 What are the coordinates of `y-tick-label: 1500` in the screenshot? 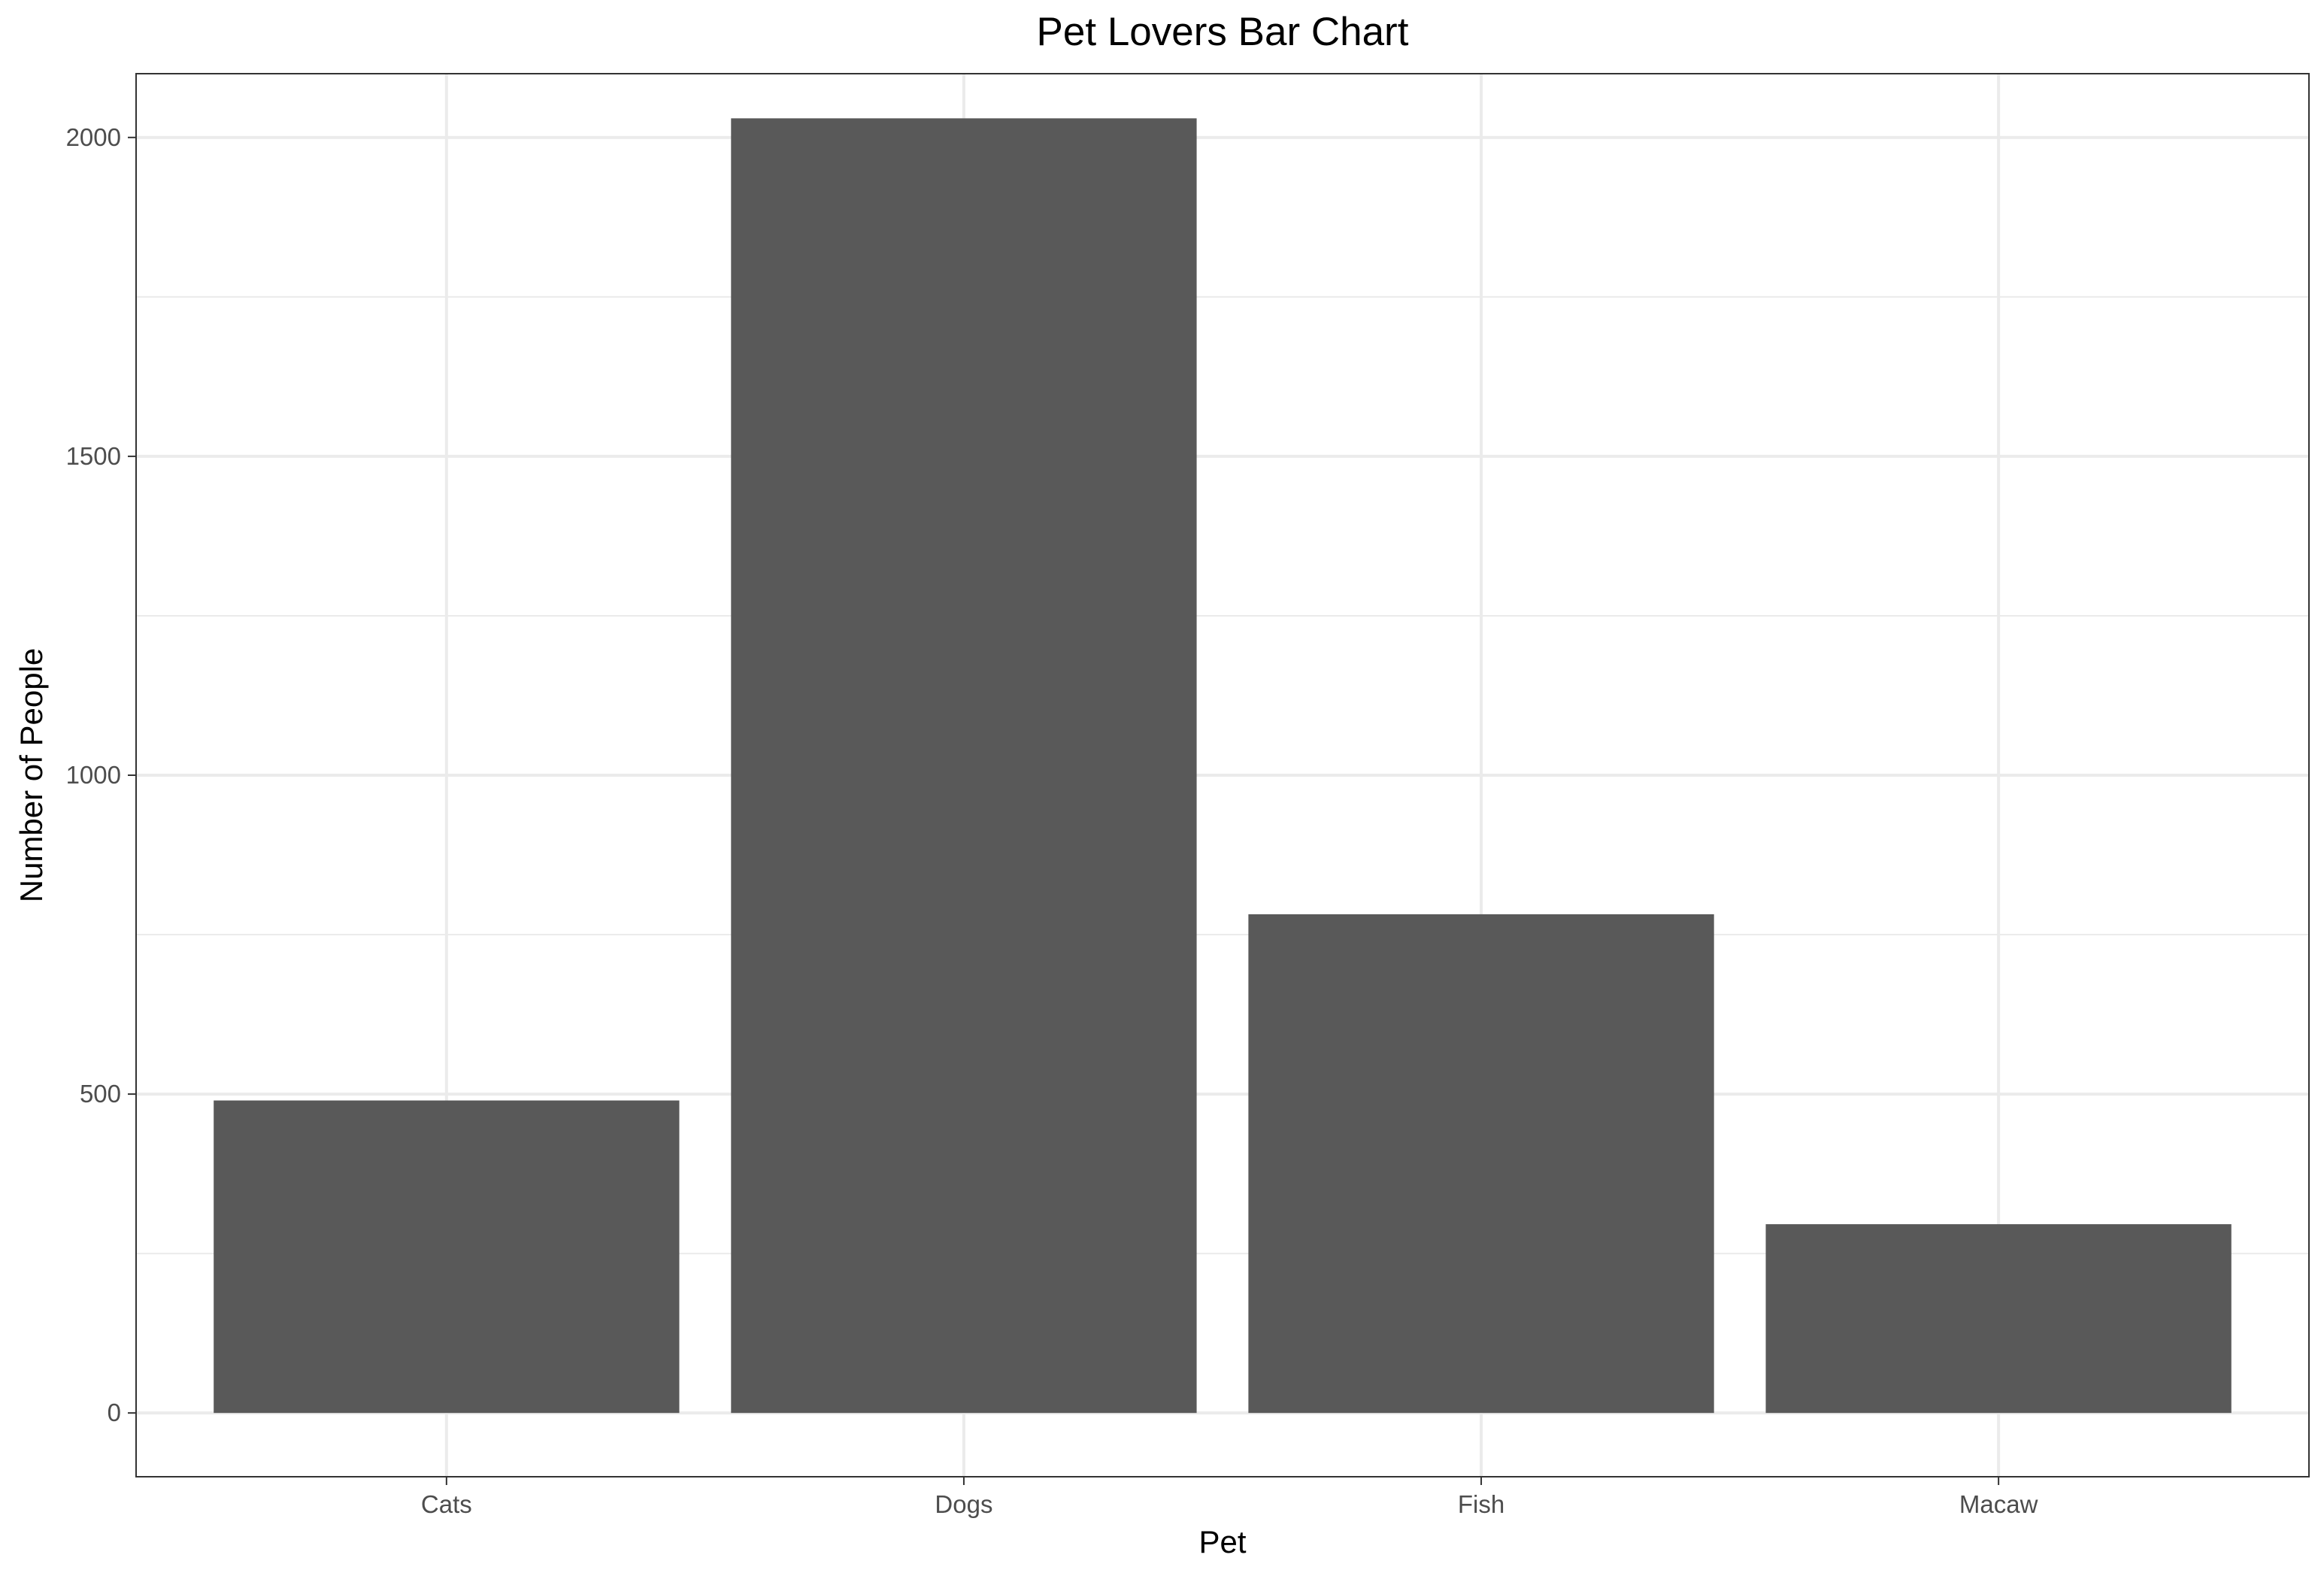 It's located at (93, 456).